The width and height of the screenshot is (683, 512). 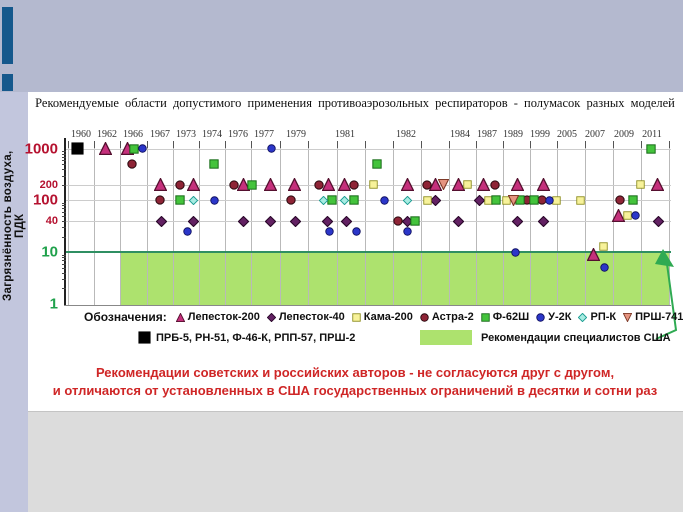 I want to click on legend-item: У-2К, so click(x=553, y=317).